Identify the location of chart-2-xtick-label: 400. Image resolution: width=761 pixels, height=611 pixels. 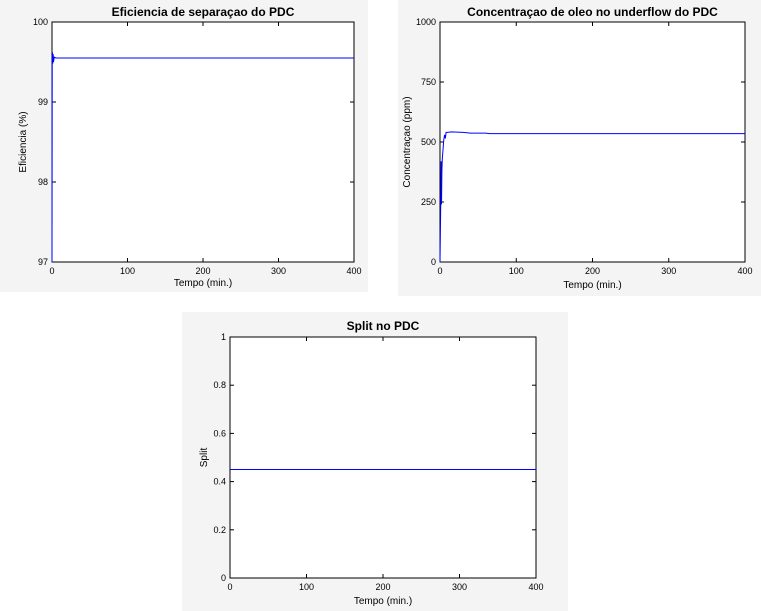
(744, 271).